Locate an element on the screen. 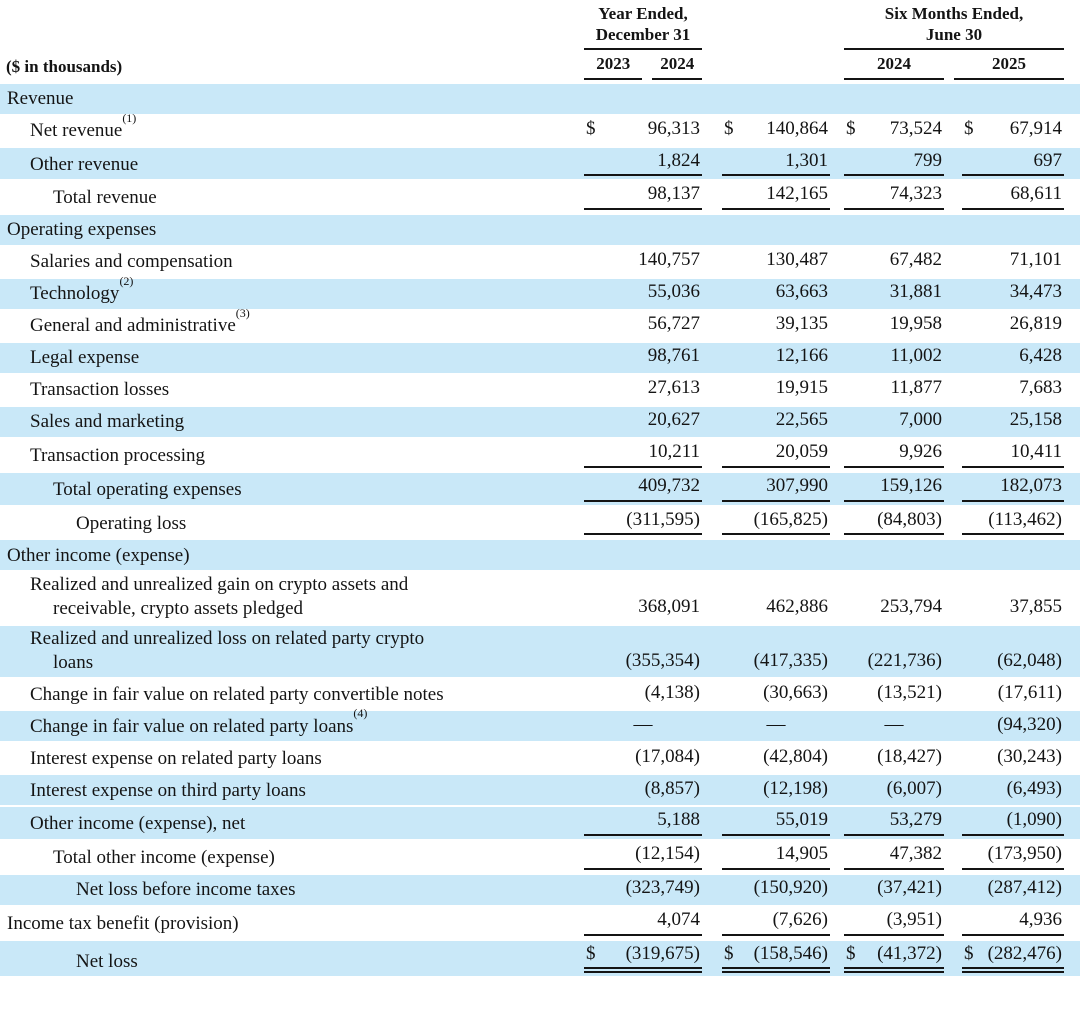 The width and height of the screenshot is (1080, 1018). value-cell: (17,611) is located at coordinates (1012, 695).